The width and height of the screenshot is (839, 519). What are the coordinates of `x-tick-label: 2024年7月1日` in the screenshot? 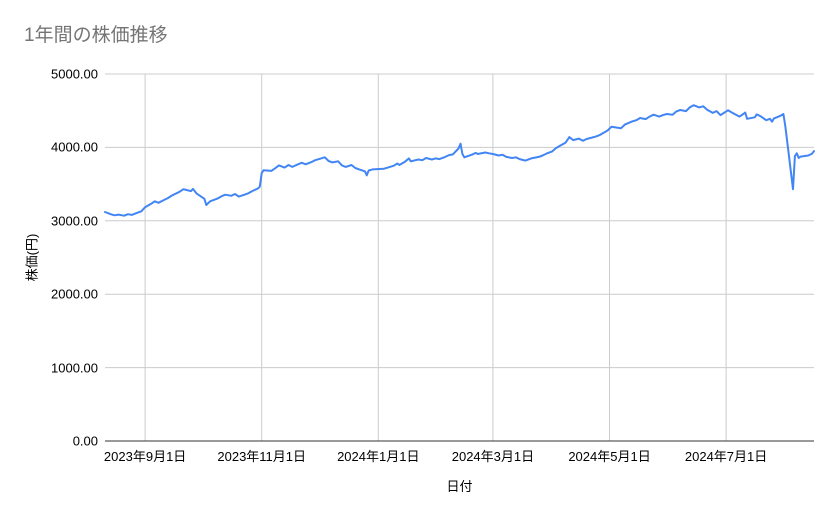 It's located at (726, 456).